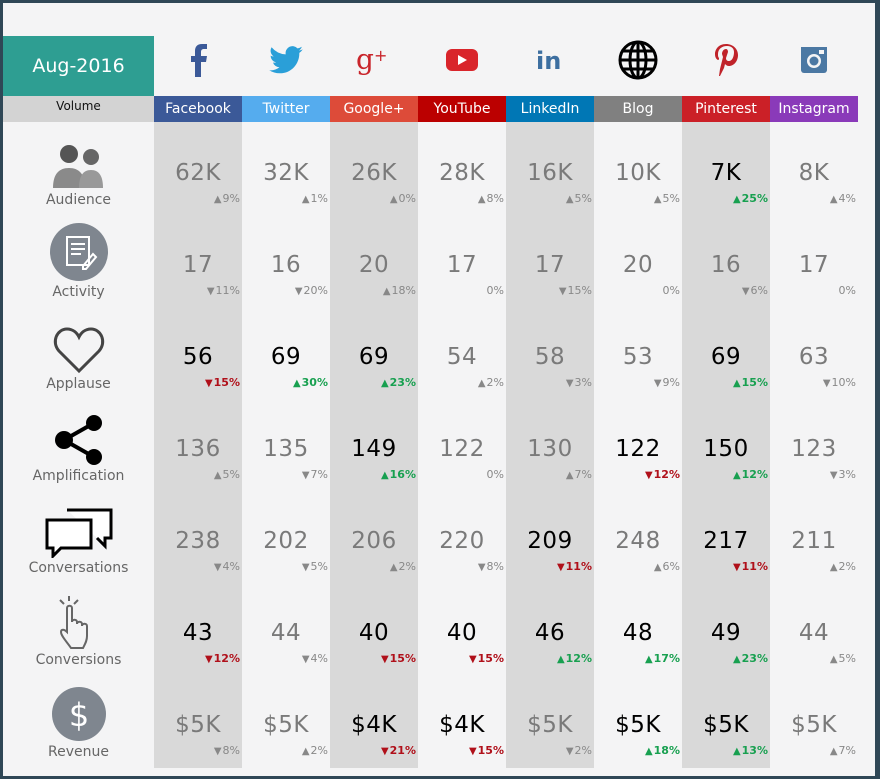 Image resolution: width=880 pixels, height=779 pixels. Describe the element at coordinates (638, 173) in the screenshot. I see `metric-value: 10K` at that location.